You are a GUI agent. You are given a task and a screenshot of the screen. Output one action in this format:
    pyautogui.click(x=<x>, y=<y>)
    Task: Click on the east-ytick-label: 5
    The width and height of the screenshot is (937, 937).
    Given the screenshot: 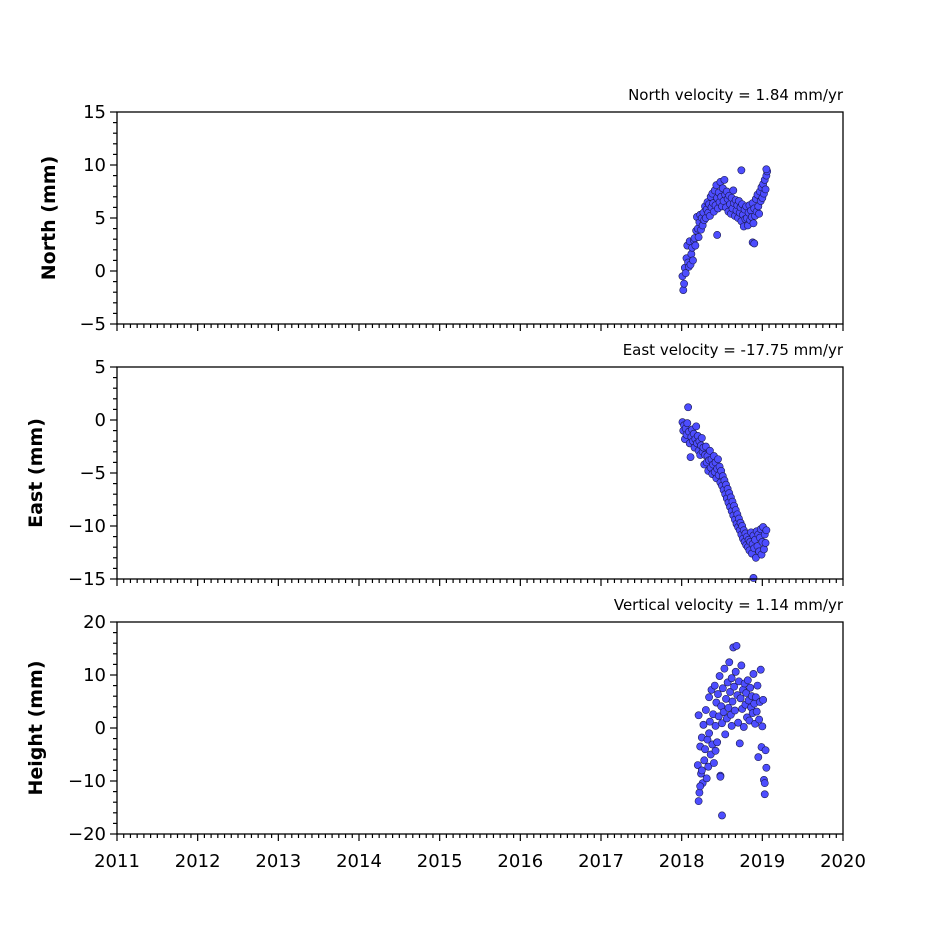 What is the action you would take?
    pyautogui.click(x=100, y=367)
    